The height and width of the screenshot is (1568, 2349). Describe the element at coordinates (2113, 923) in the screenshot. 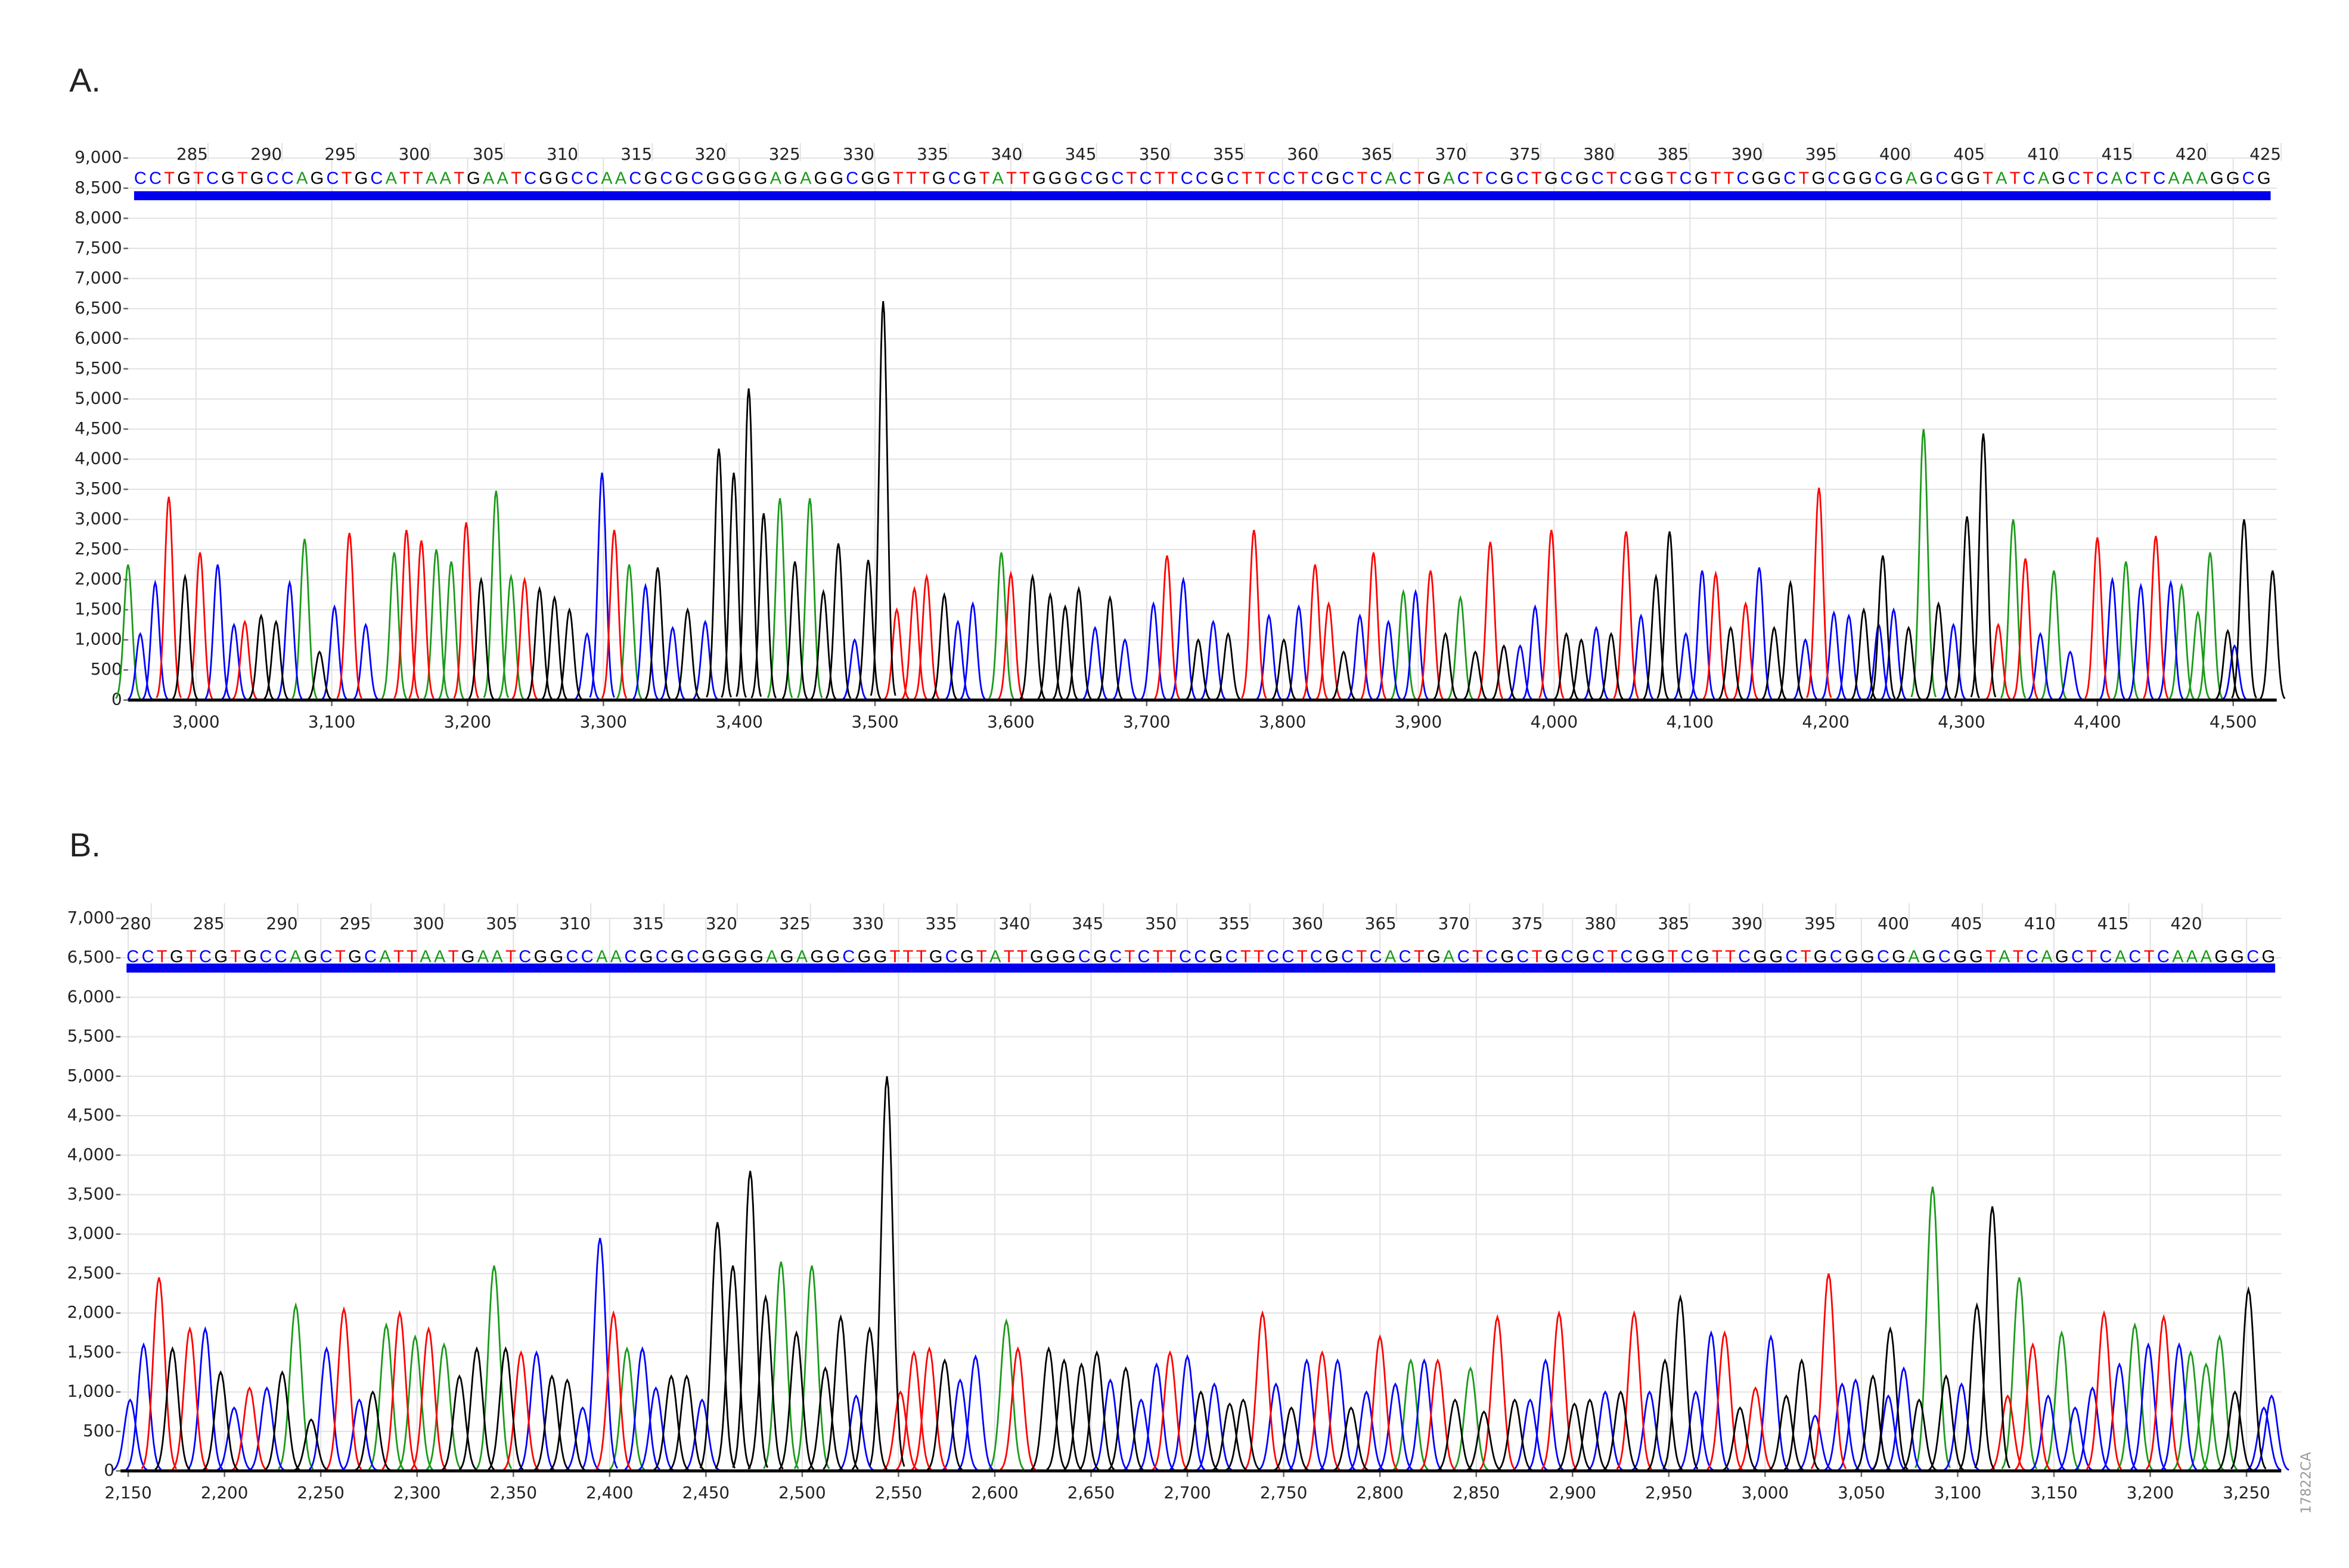

I see `base-position-label: 415` at that location.